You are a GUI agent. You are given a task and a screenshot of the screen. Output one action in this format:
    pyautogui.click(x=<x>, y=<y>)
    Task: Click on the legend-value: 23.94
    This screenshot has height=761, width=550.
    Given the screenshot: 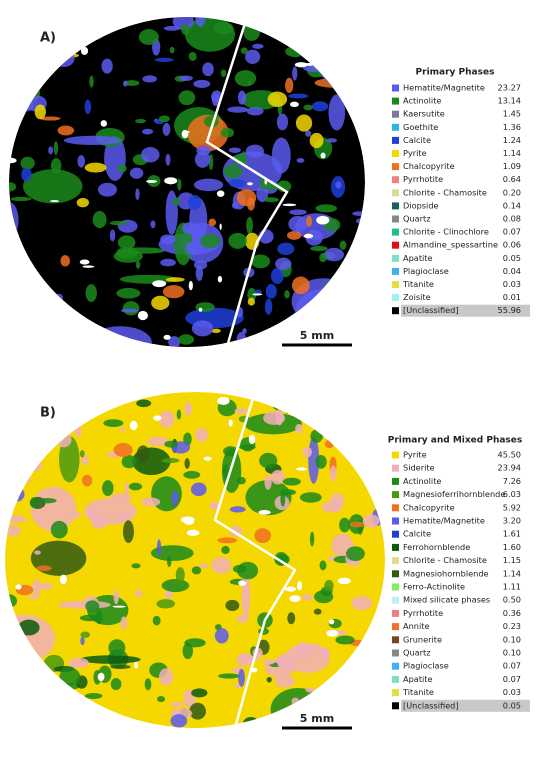 What is the action you would take?
    pyautogui.click(x=509, y=468)
    